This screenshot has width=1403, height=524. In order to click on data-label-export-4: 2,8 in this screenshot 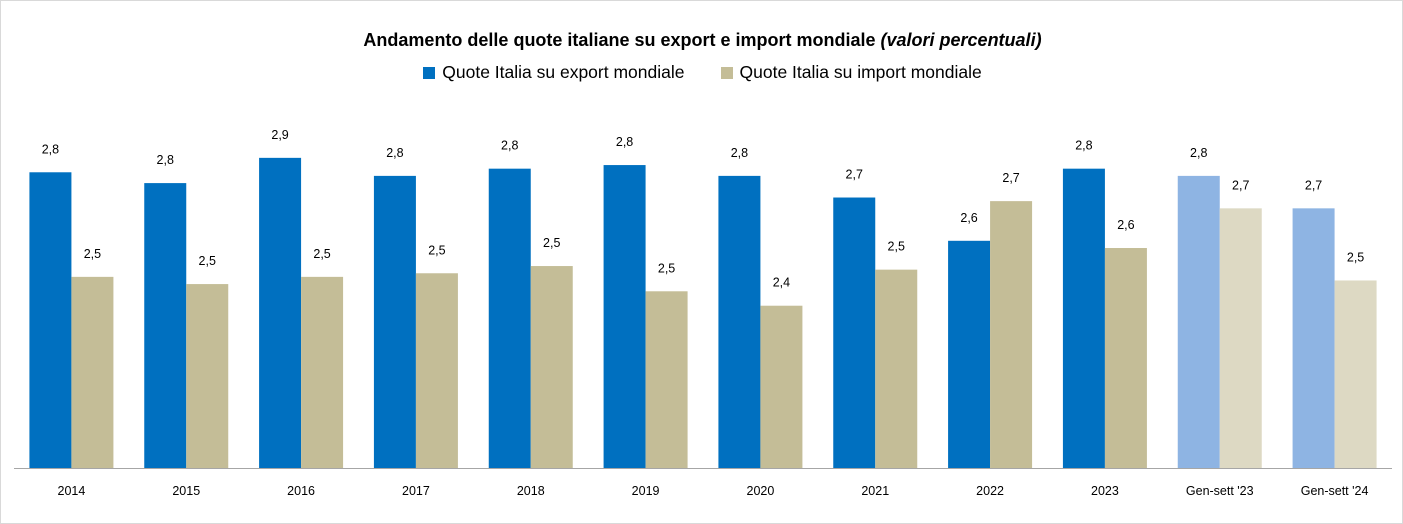, I will do `click(509, 146)`.